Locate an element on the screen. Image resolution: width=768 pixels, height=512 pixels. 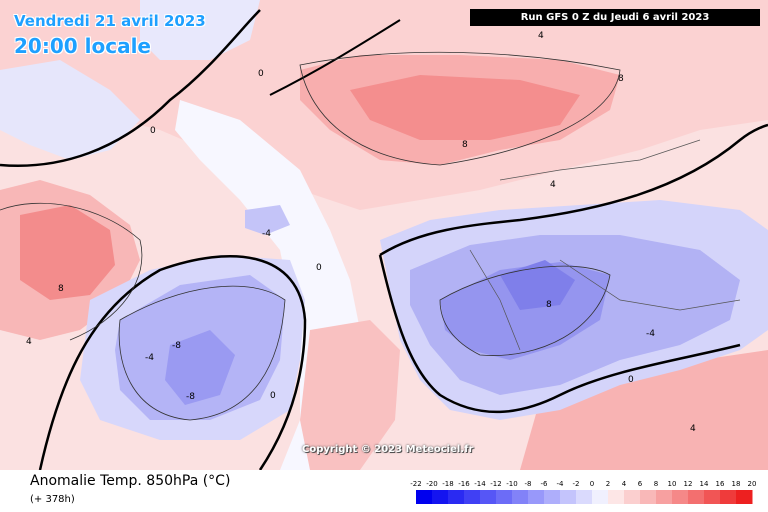
scale-tick-label: 6 is located at coordinates (640, 484).